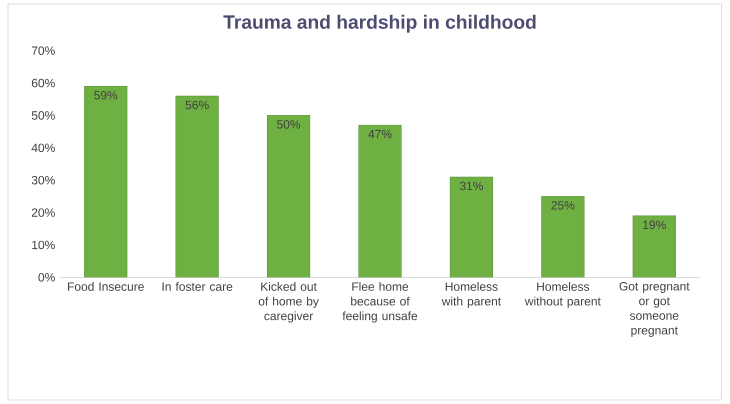 The image size is (730, 404). What do you see at coordinates (197, 286) in the screenshot?
I see `x-tick-label: In foster care` at bounding box center [197, 286].